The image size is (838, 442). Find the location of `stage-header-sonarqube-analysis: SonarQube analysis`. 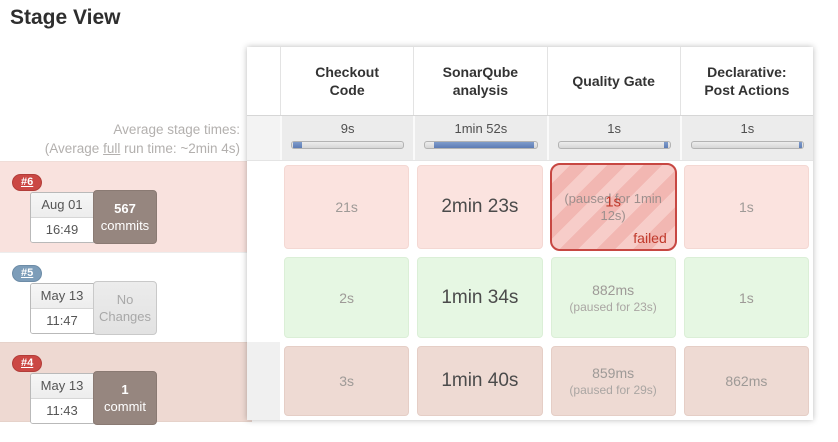

stage-header-sonarqube-analysis: SonarQube analysis is located at coordinates (479, 81).